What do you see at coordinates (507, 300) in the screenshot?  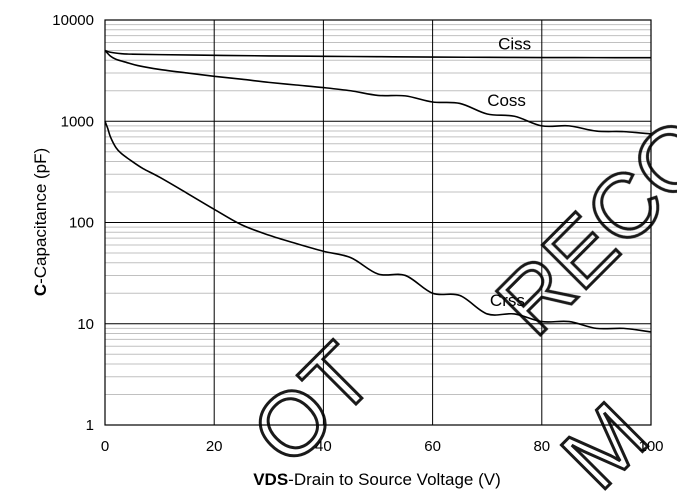 I see `series-label-crss: Crss` at bounding box center [507, 300].